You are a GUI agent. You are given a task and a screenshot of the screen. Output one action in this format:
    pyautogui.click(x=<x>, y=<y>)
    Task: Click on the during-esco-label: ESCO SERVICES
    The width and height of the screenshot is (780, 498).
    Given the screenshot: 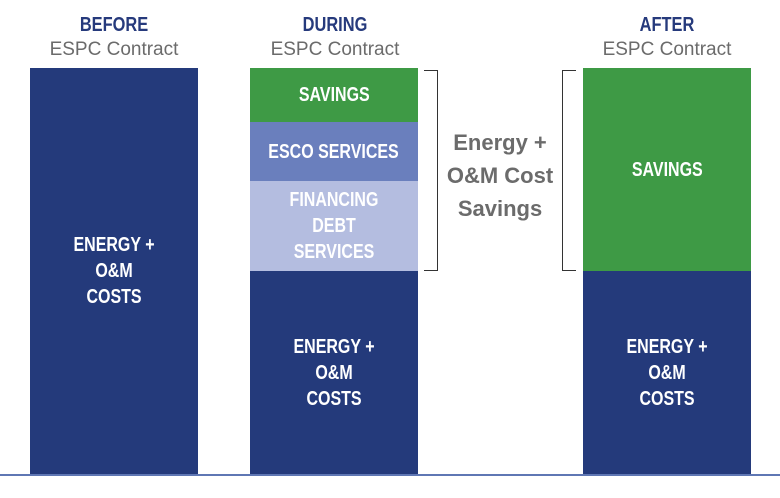 What is the action you would take?
    pyautogui.click(x=334, y=151)
    